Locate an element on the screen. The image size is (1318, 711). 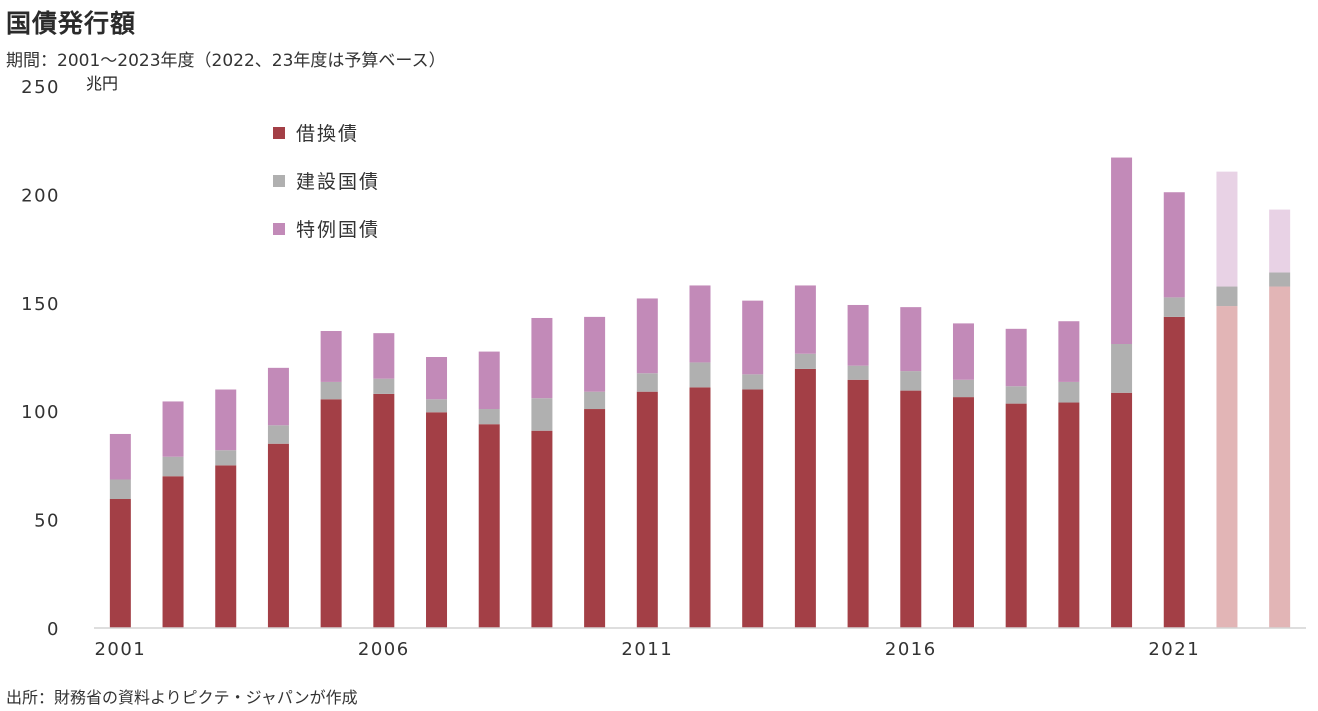
chart-title: 国債発行額 is located at coordinates (71, 23).